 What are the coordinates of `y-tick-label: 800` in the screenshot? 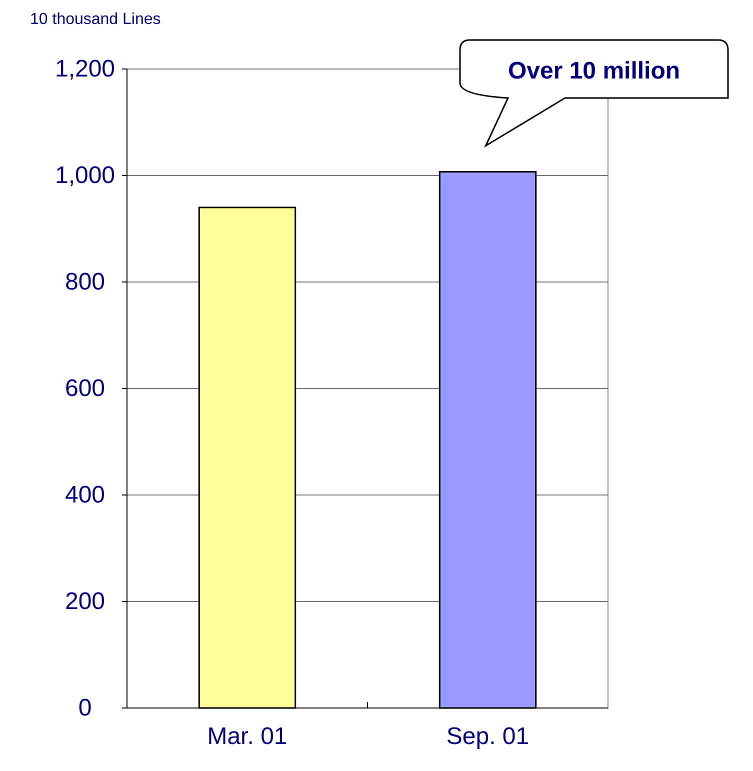 It's located at (85, 282).